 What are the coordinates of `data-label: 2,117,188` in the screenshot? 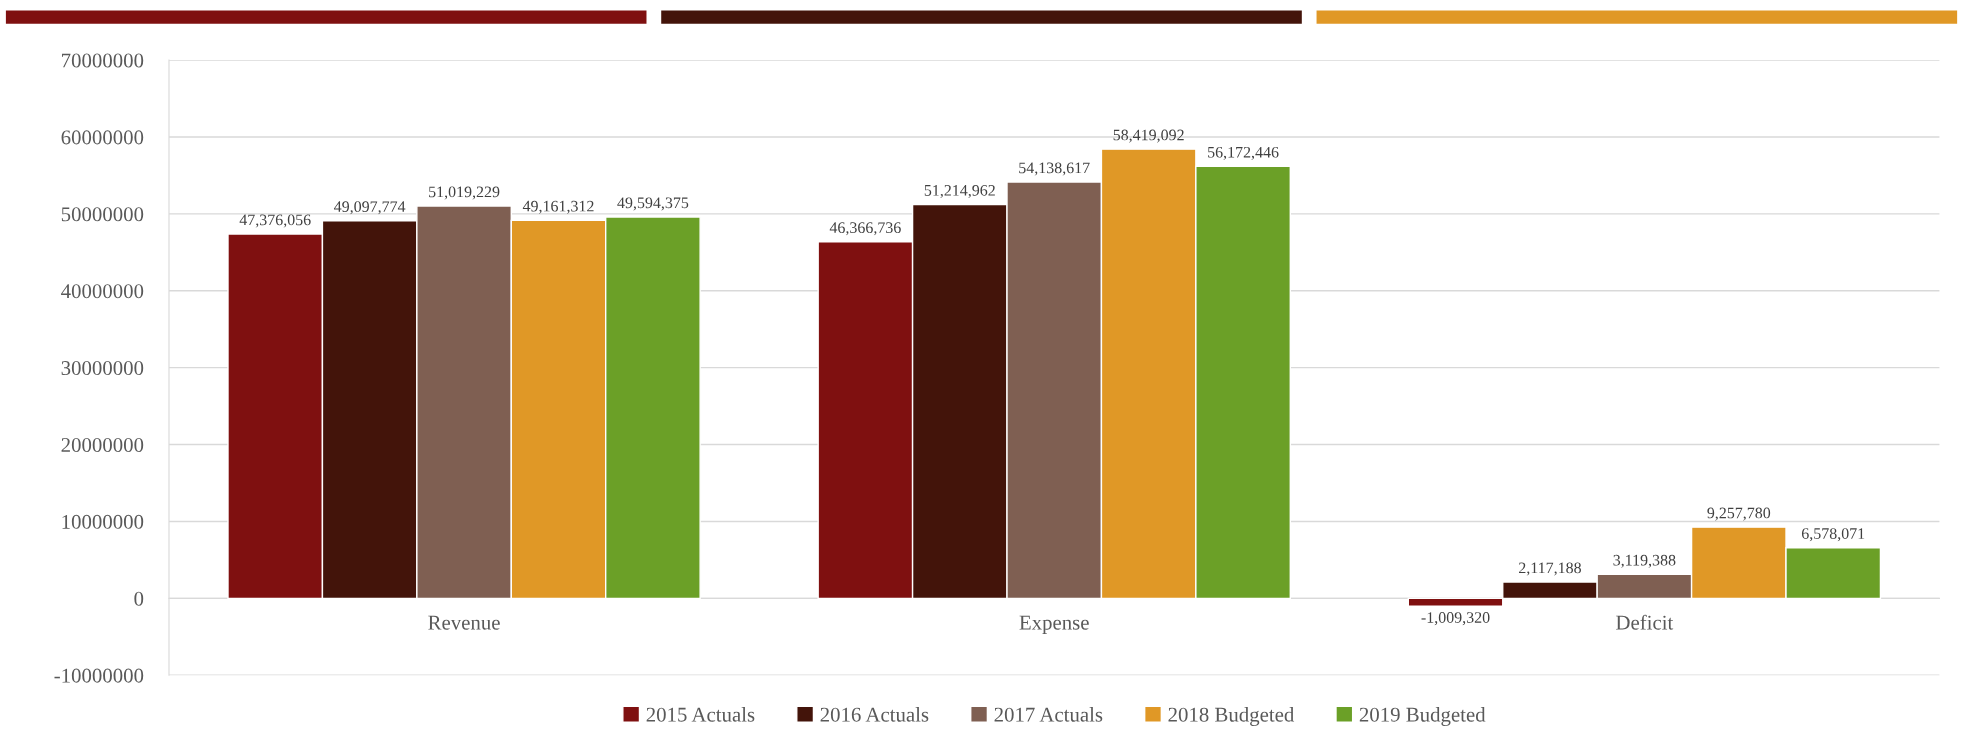 It's located at (1550, 569).